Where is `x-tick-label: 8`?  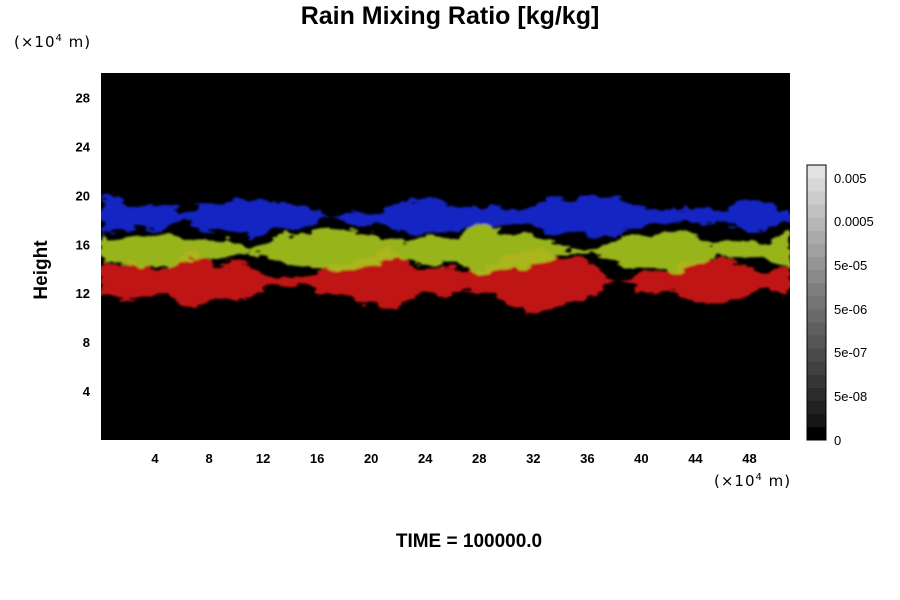 x-tick-label: 8 is located at coordinates (208, 458).